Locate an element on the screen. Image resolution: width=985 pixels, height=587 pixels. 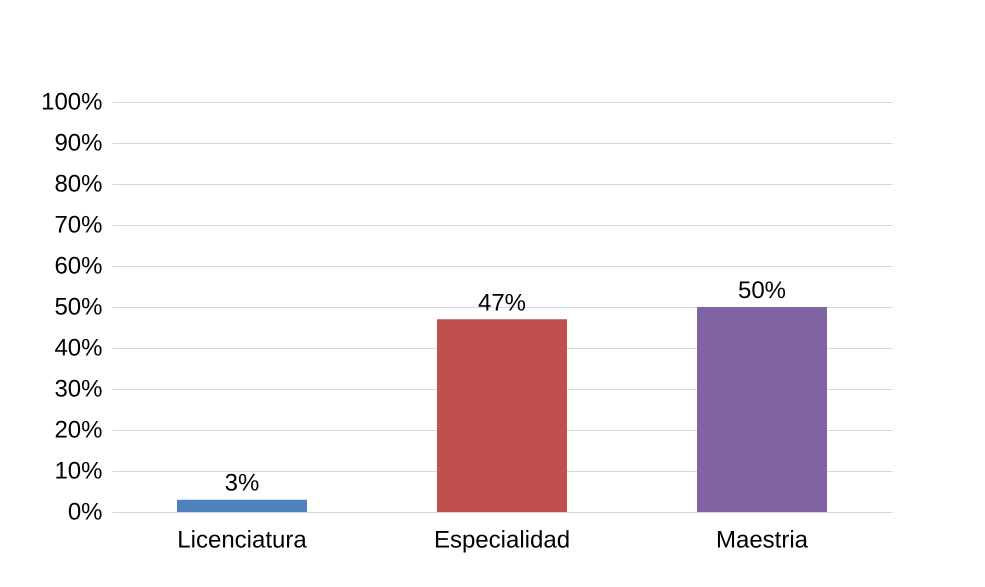
data-label: 50% is located at coordinates (762, 290).